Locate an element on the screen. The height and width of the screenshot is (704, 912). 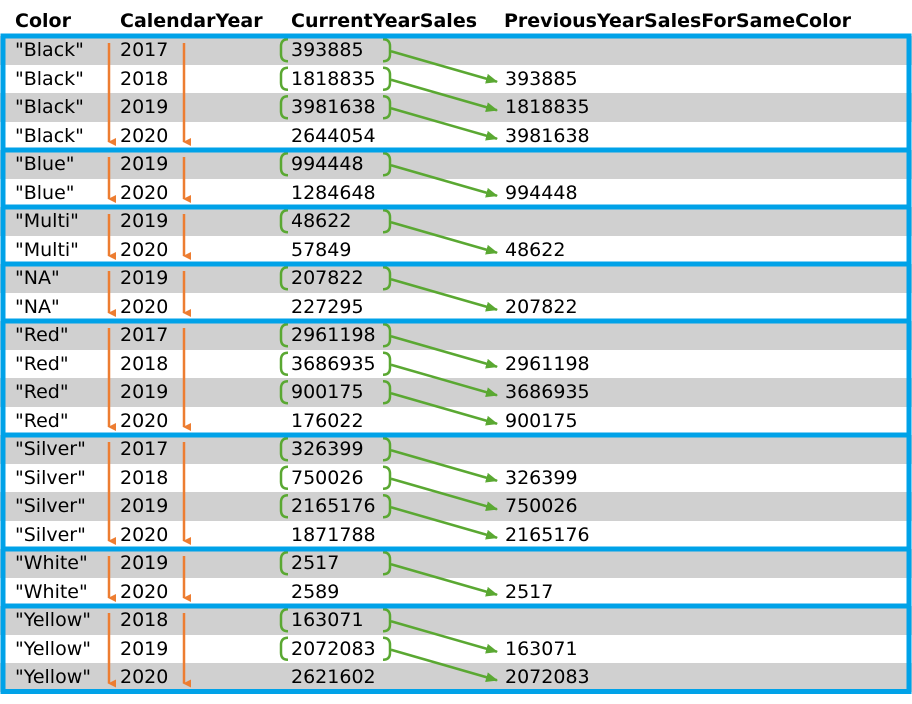
header-previous-year-sales: PreviousYearSalesForSameColor is located at coordinates (678, 21).